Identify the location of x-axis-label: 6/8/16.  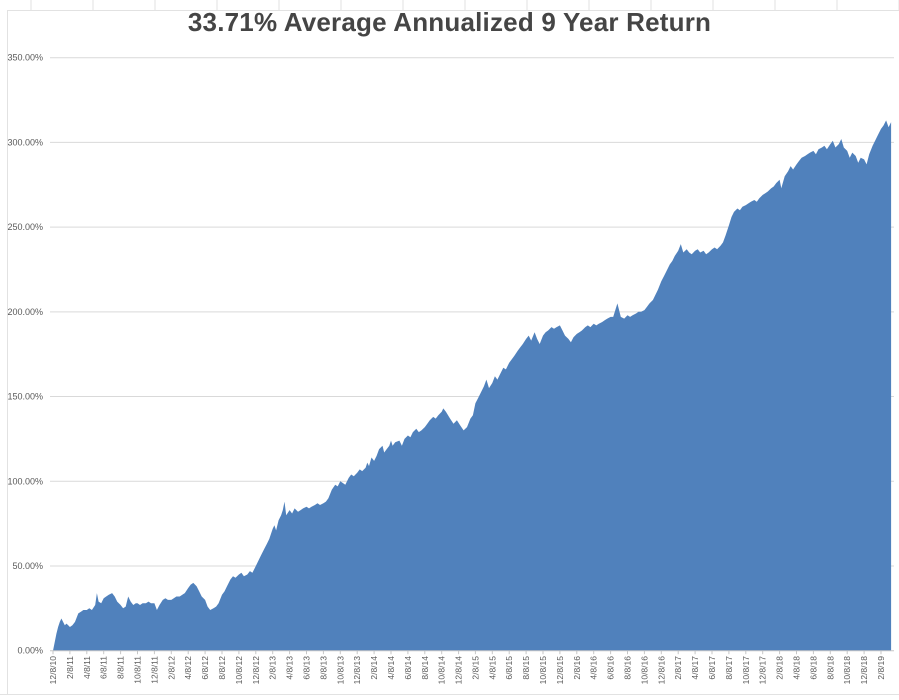
(611, 668).